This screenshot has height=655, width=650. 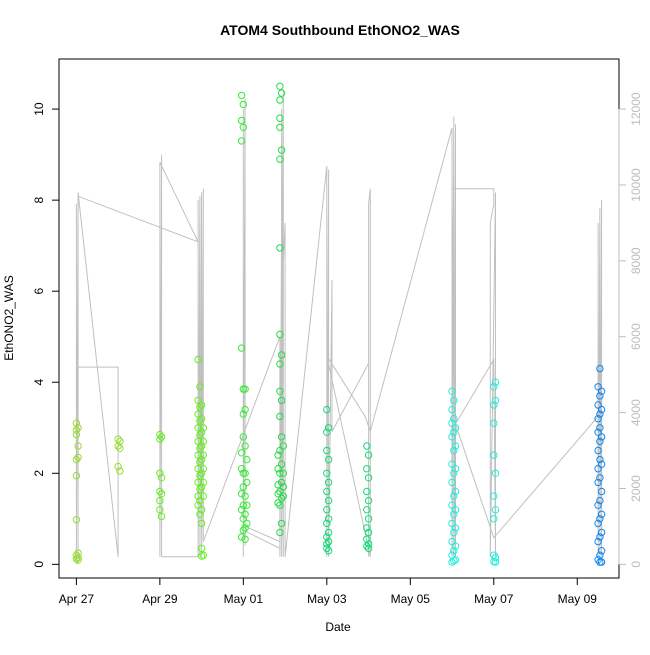 What do you see at coordinates (636, 260) in the screenshot?
I see `secondary-y-tick-label: 8000` at bounding box center [636, 260].